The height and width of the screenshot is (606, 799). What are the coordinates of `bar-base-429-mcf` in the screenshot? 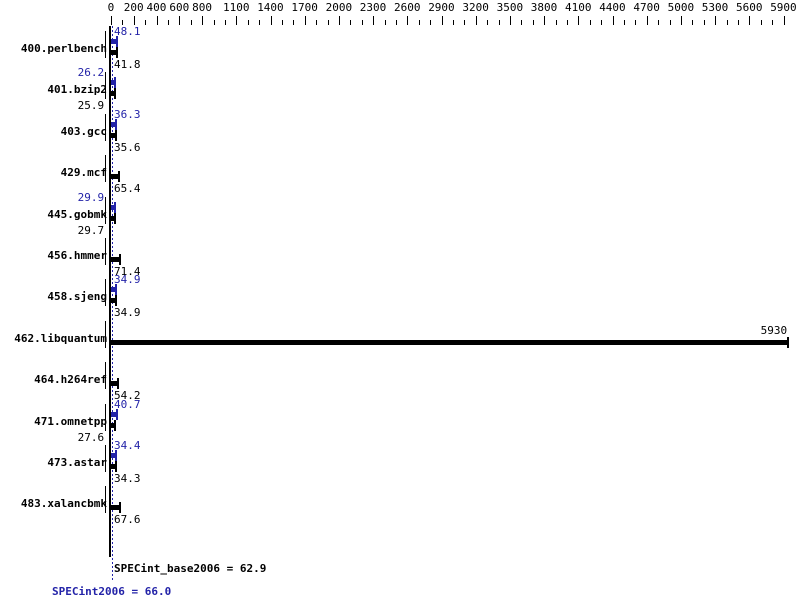 It's located at (115, 177).